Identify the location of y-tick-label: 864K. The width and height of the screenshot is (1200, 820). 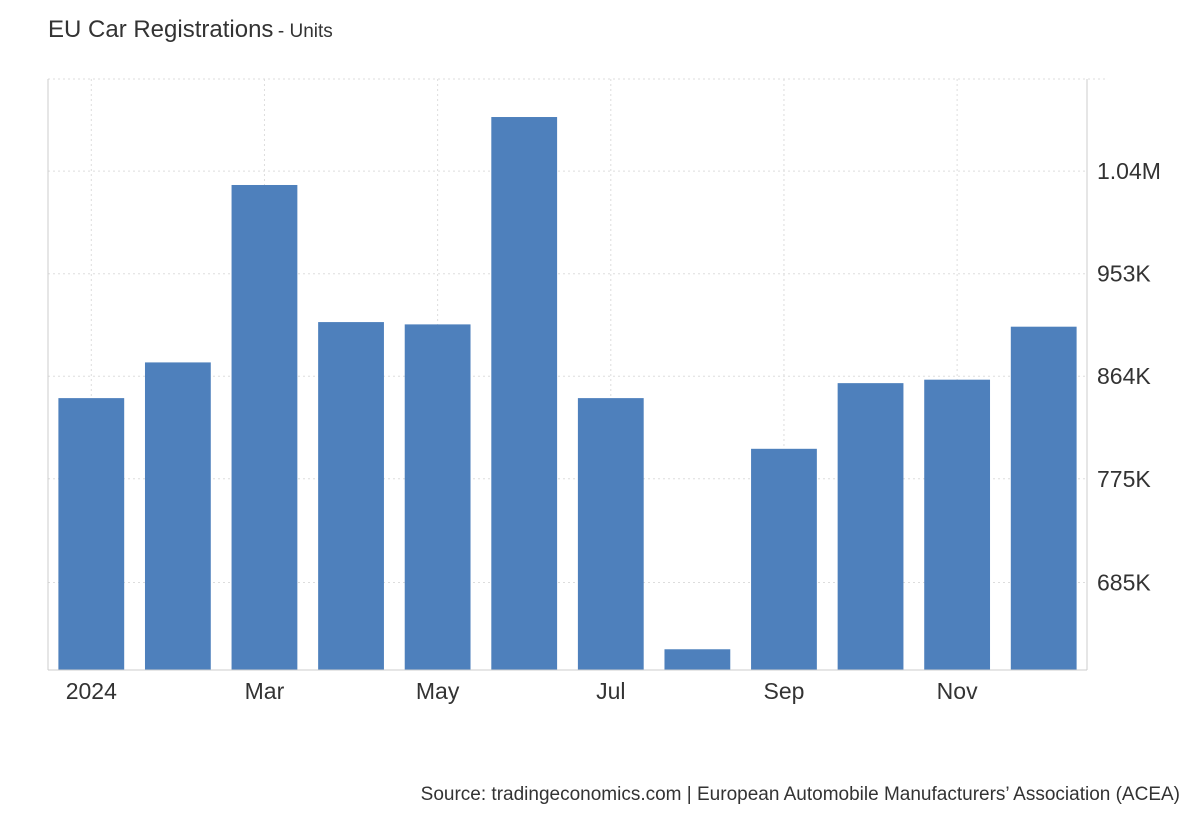
(1124, 376).